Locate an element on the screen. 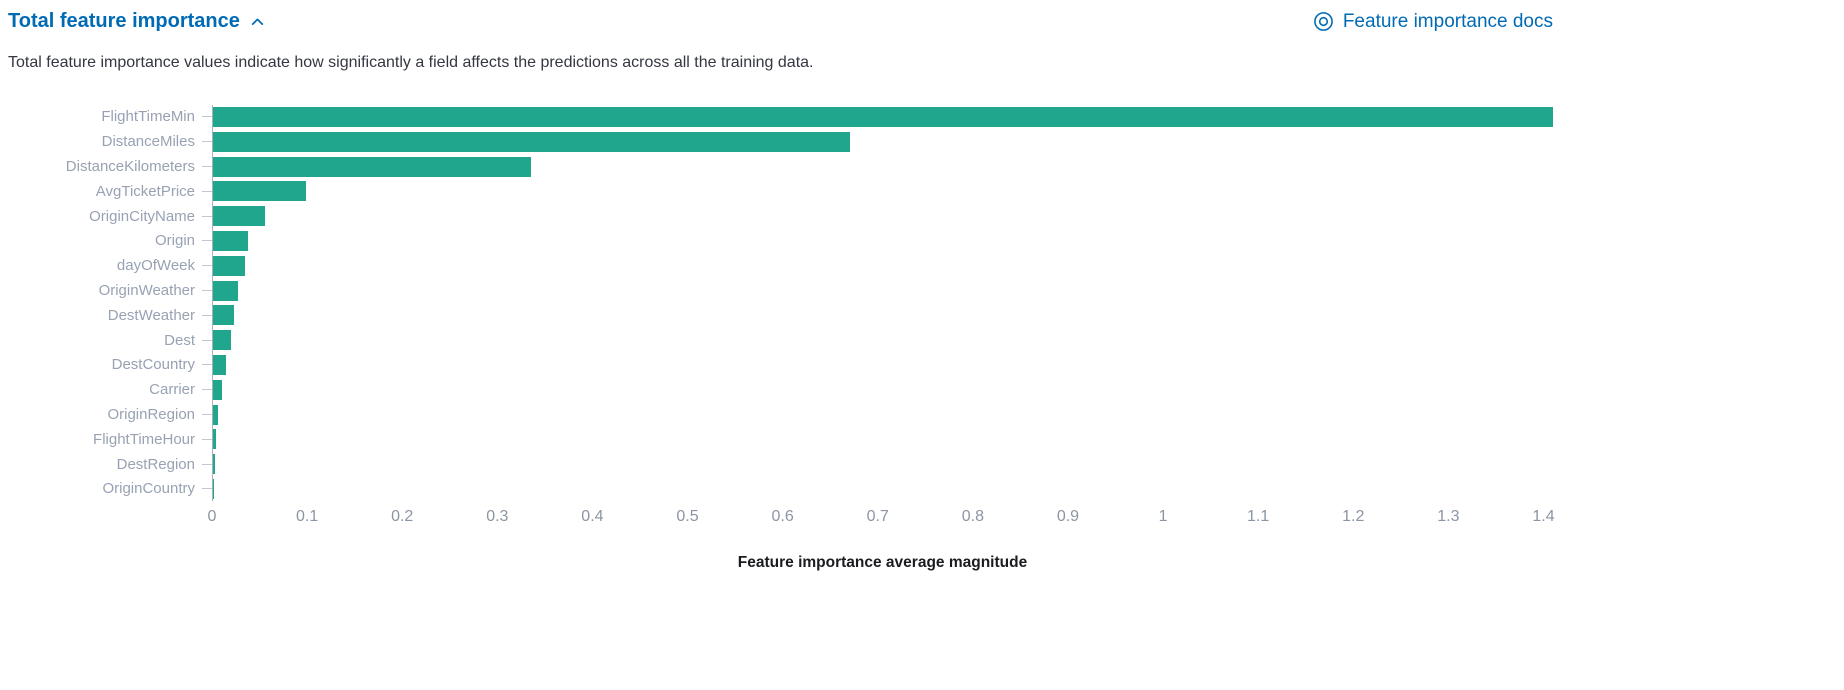 The width and height of the screenshot is (1844, 690). section-title: Total feature importance is located at coordinates (124, 21).